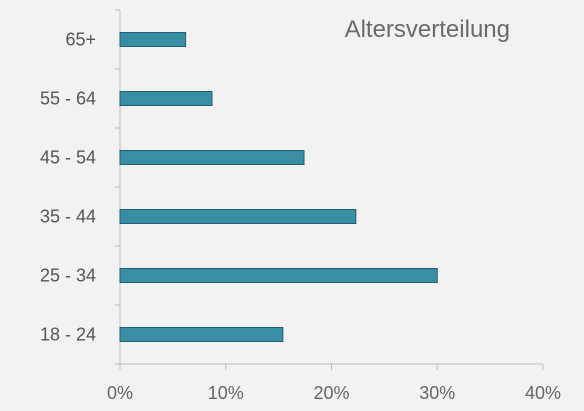 The height and width of the screenshot is (411, 584). What do you see at coordinates (331, 393) in the screenshot?
I see `x-tick-label: 20%` at bounding box center [331, 393].